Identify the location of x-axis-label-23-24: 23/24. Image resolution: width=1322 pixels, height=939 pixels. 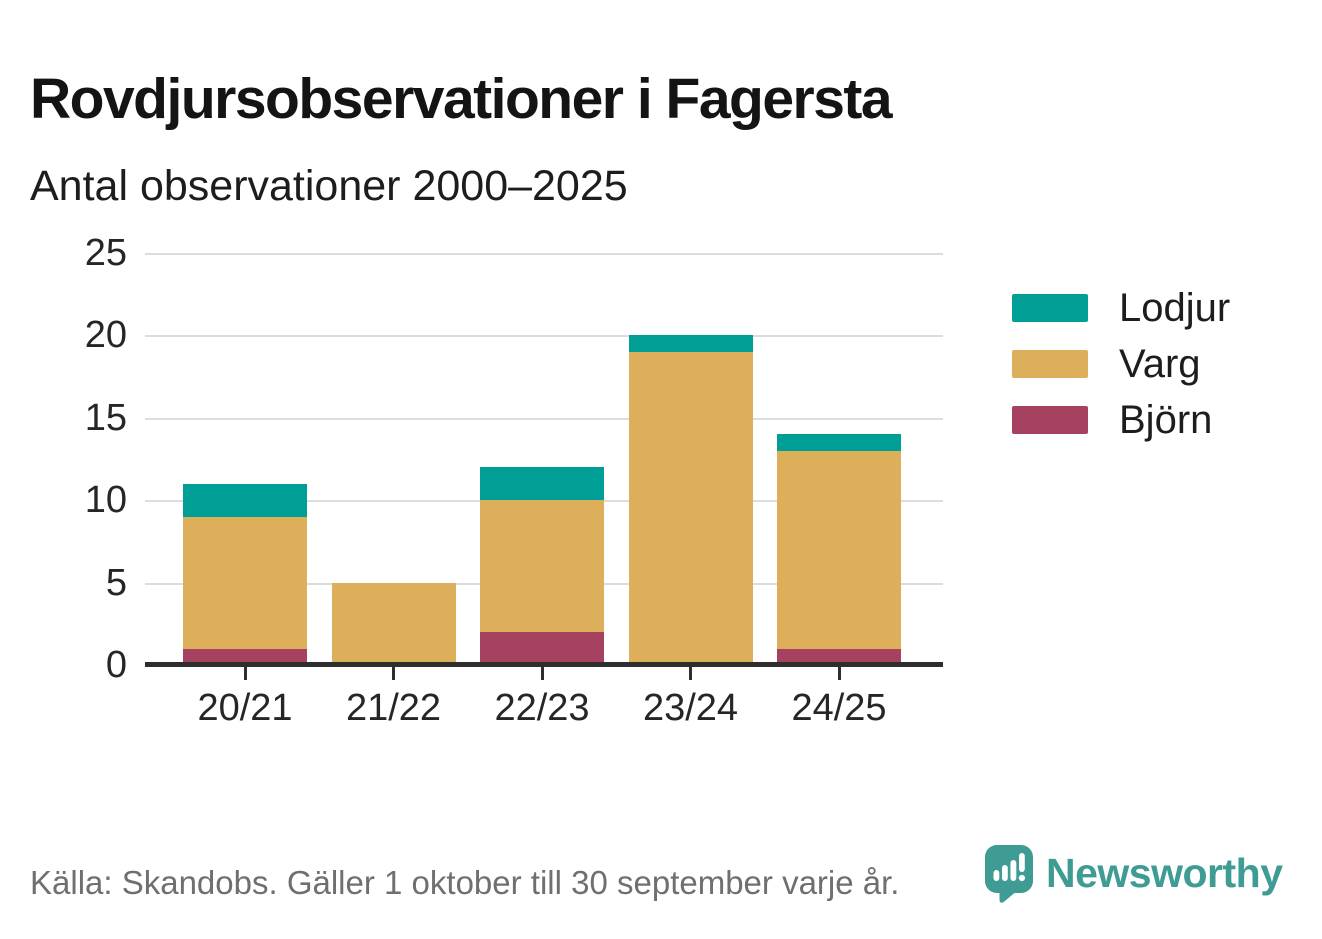
(690, 708).